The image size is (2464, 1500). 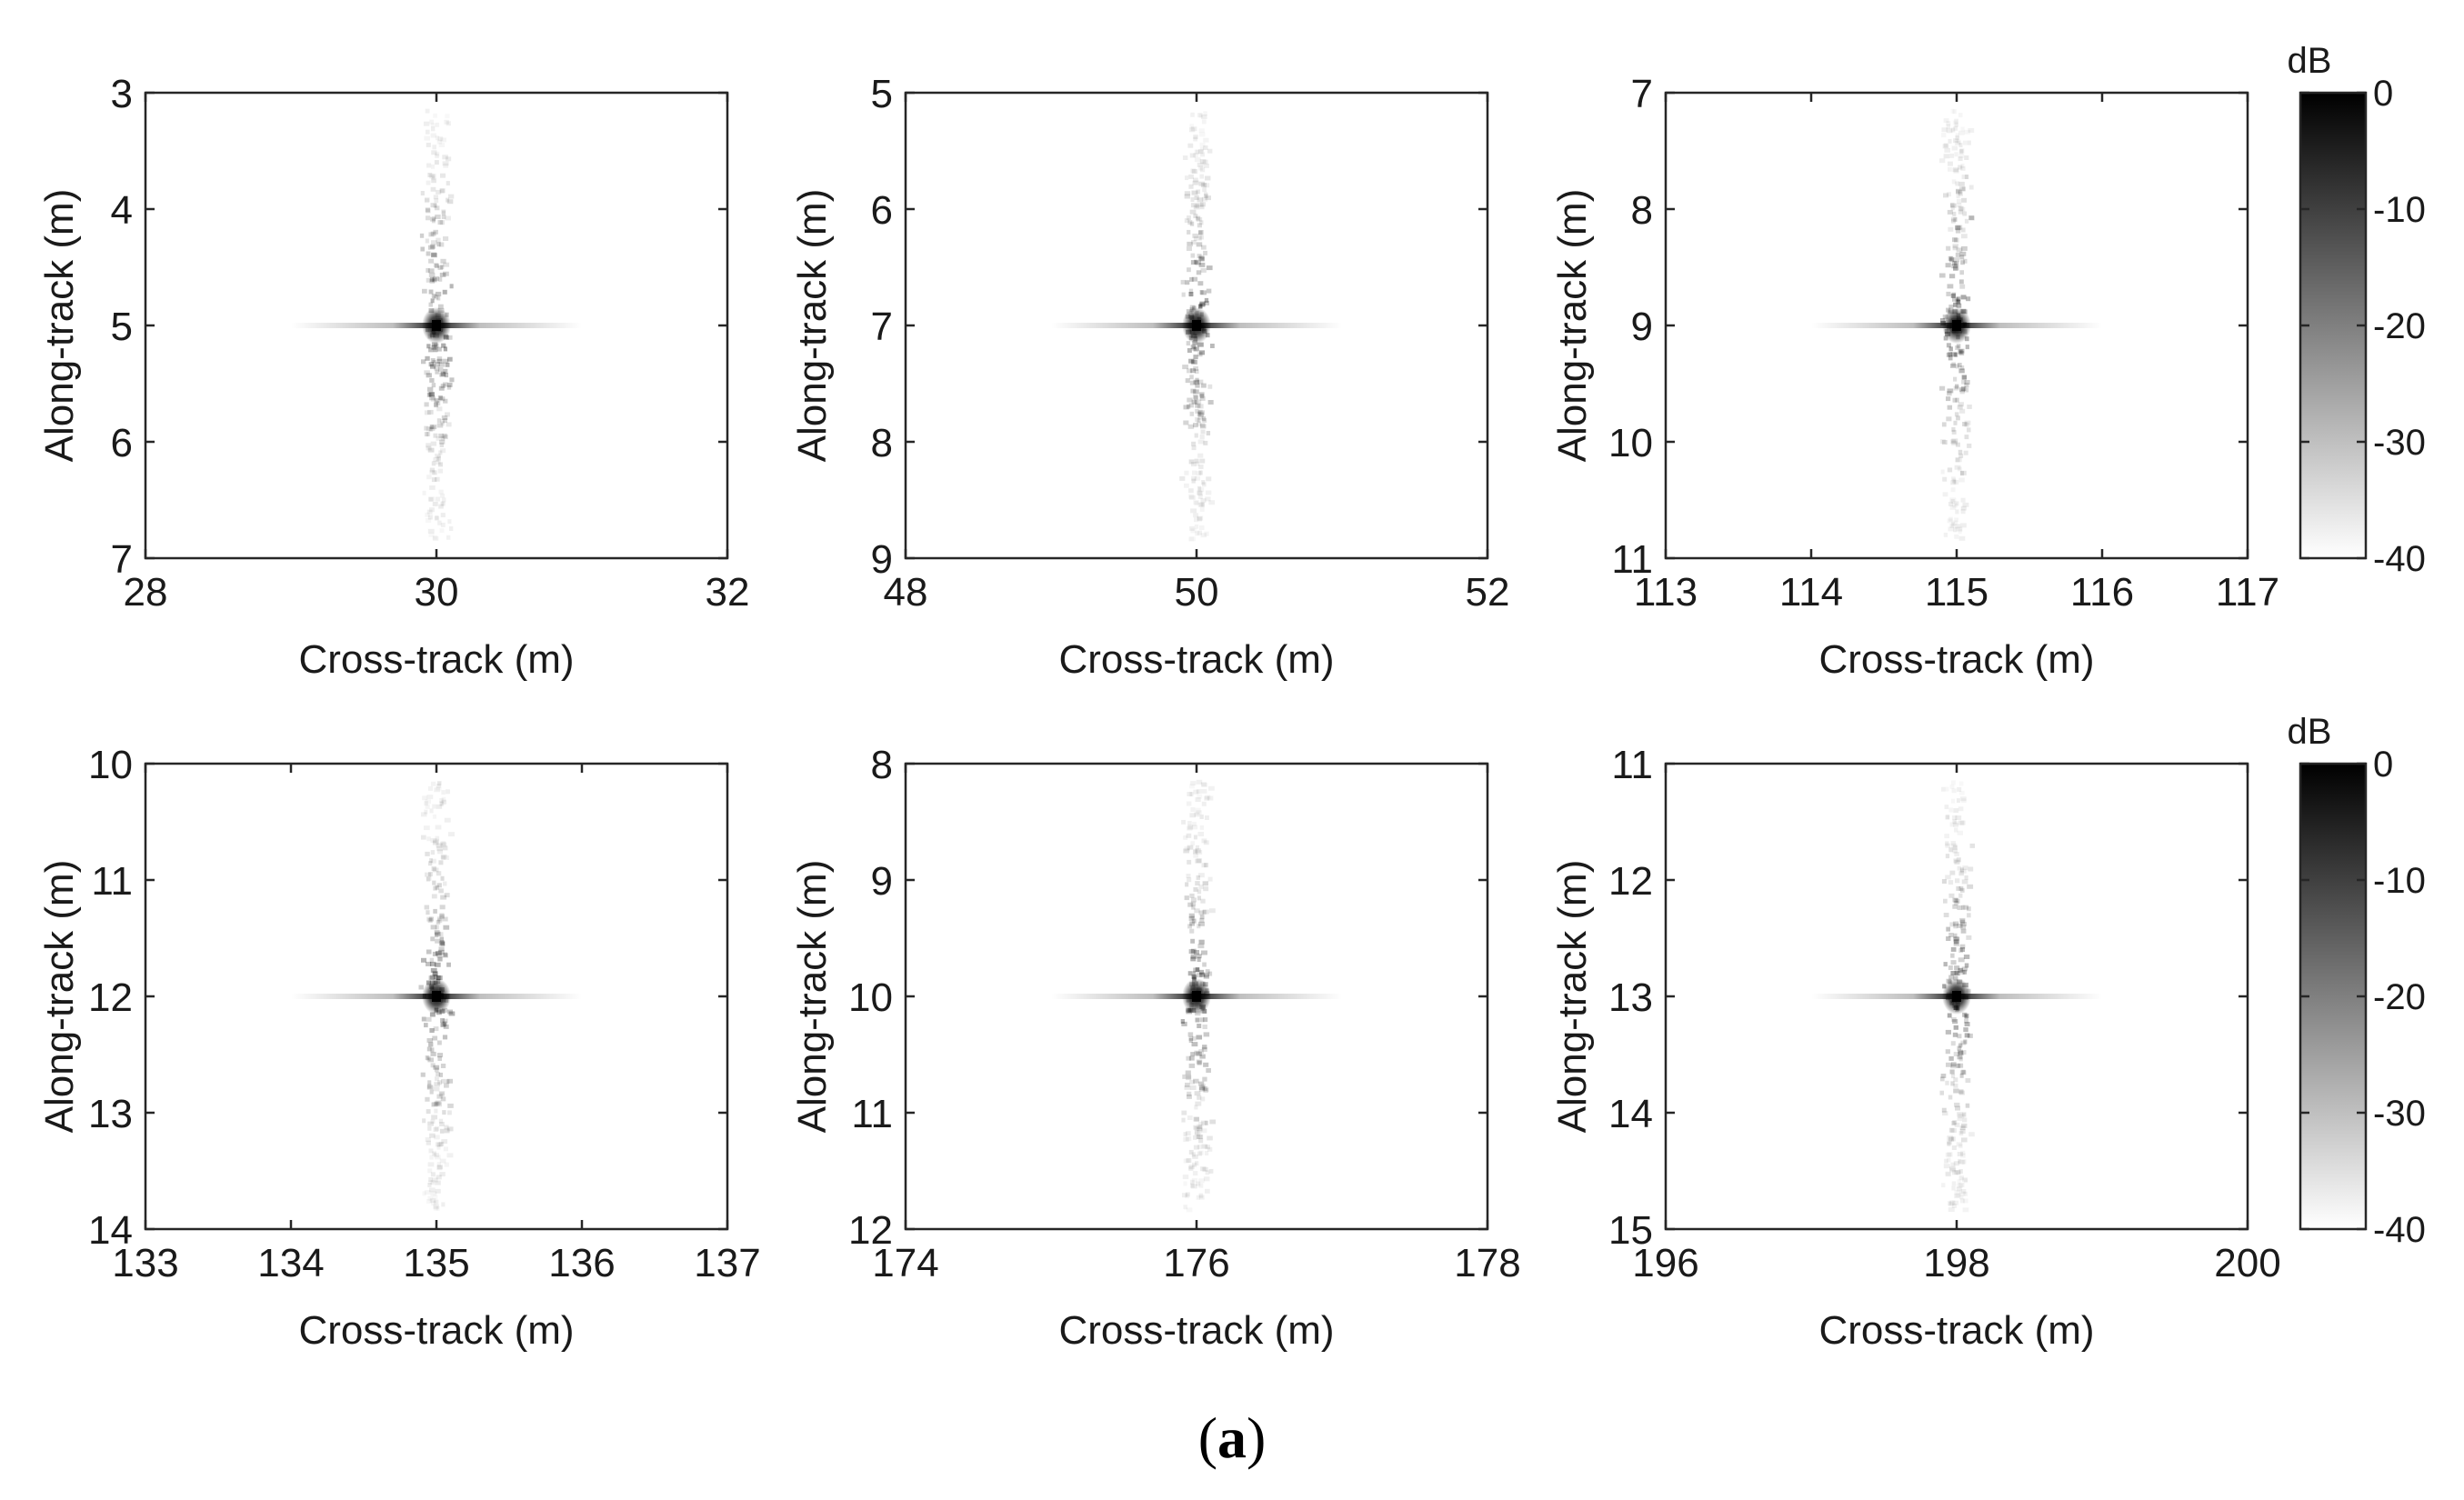 I want to click on x-tick-label: 133, so click(x=145, y=1263).